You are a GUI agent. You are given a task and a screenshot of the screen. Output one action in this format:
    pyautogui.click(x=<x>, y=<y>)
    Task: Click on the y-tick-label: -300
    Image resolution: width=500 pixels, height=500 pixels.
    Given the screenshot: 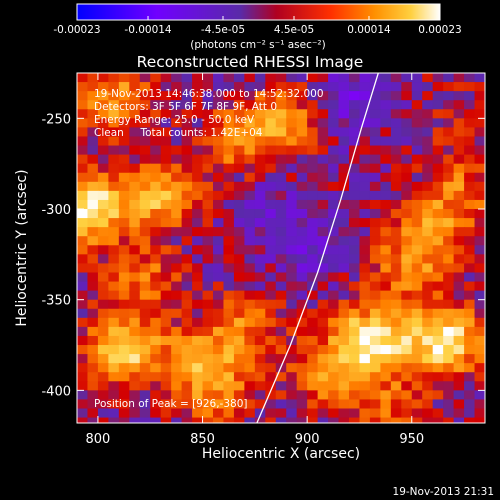 What is the action you would take?
    pyautogui.click(x=56, y=210)
    